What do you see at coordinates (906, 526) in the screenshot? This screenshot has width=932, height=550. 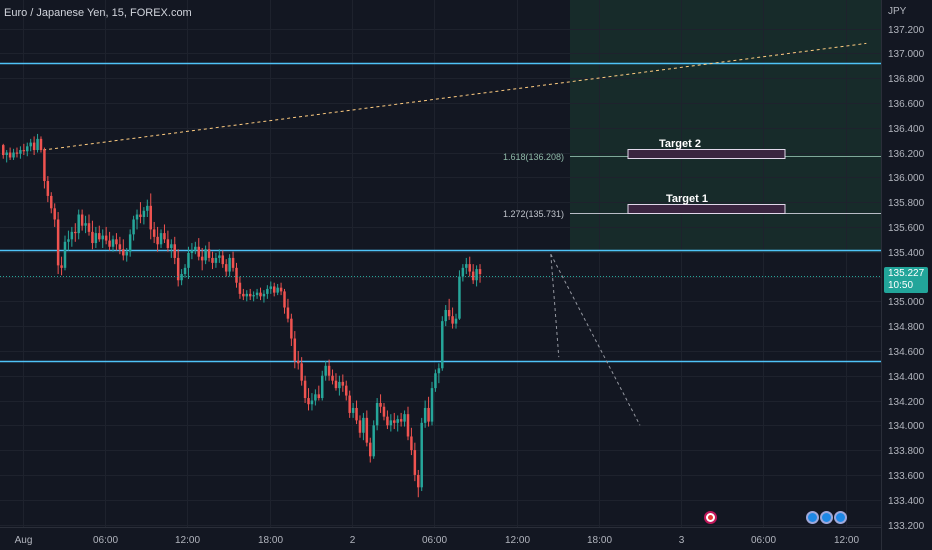 I see `price-tick-label: 133.200` at bounding box center [906, 526].